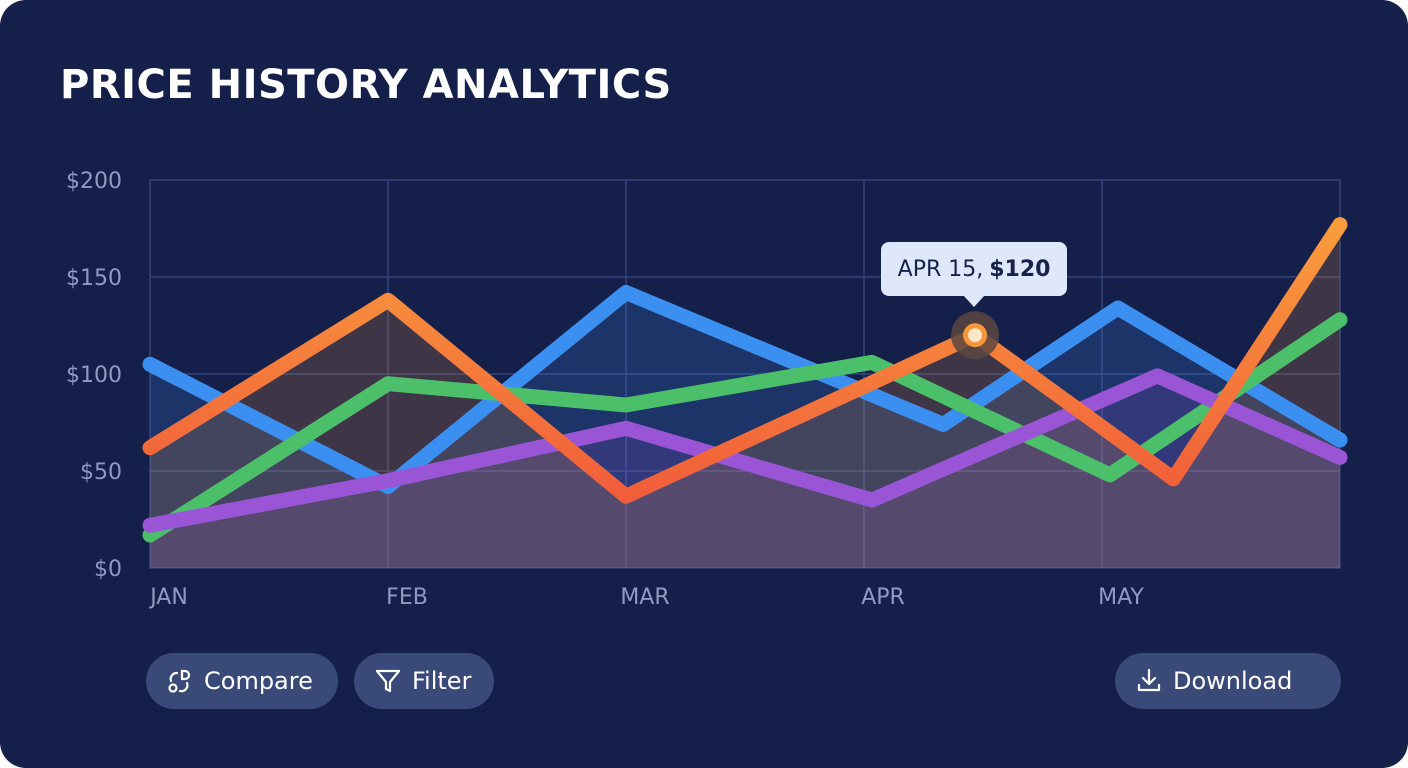 This screenshot has height=768, width=1408. What do you see at coordinates (1149, 680) in the screenshot?
I see `download-icon` at bounding box center [1149, 680].